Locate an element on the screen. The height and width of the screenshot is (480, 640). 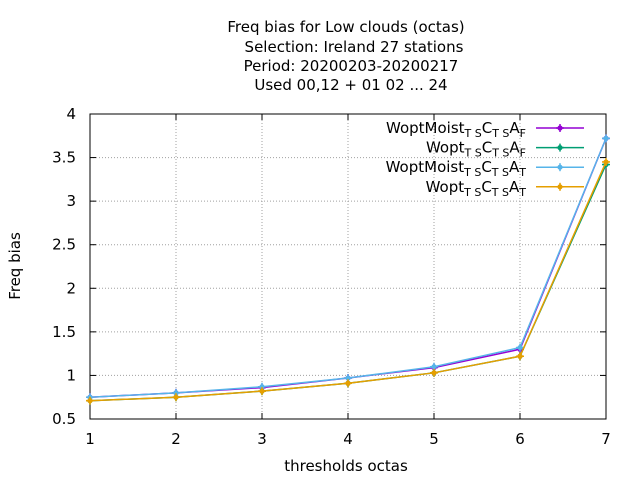
y-tick-label: 3 is located at coordinates (71, 201).